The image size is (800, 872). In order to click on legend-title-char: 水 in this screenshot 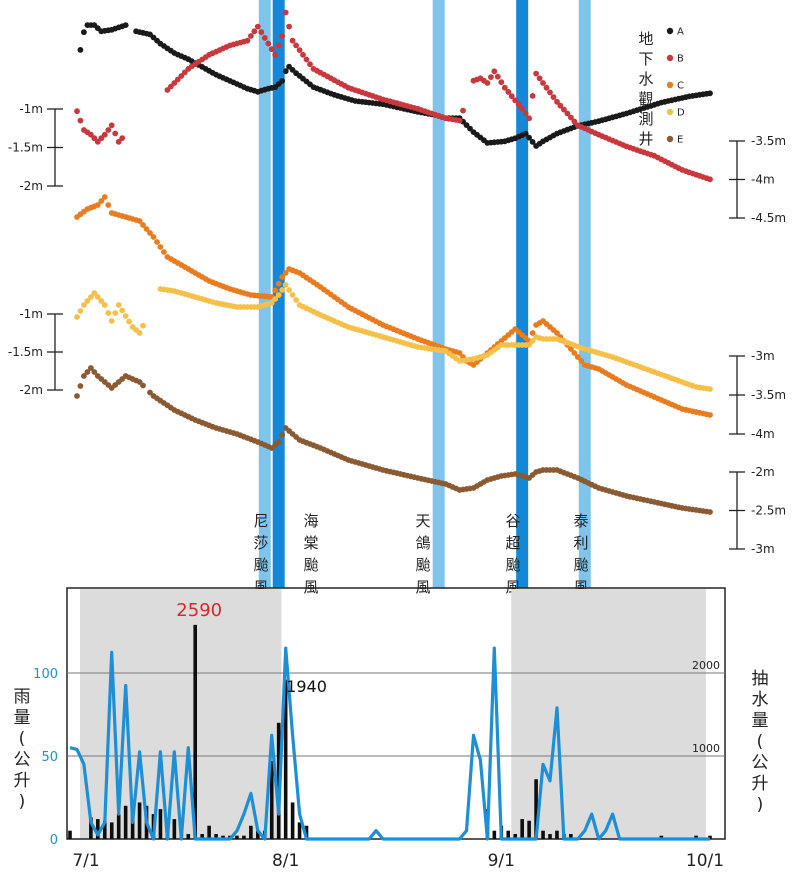, I will do `click(645, 79)`.